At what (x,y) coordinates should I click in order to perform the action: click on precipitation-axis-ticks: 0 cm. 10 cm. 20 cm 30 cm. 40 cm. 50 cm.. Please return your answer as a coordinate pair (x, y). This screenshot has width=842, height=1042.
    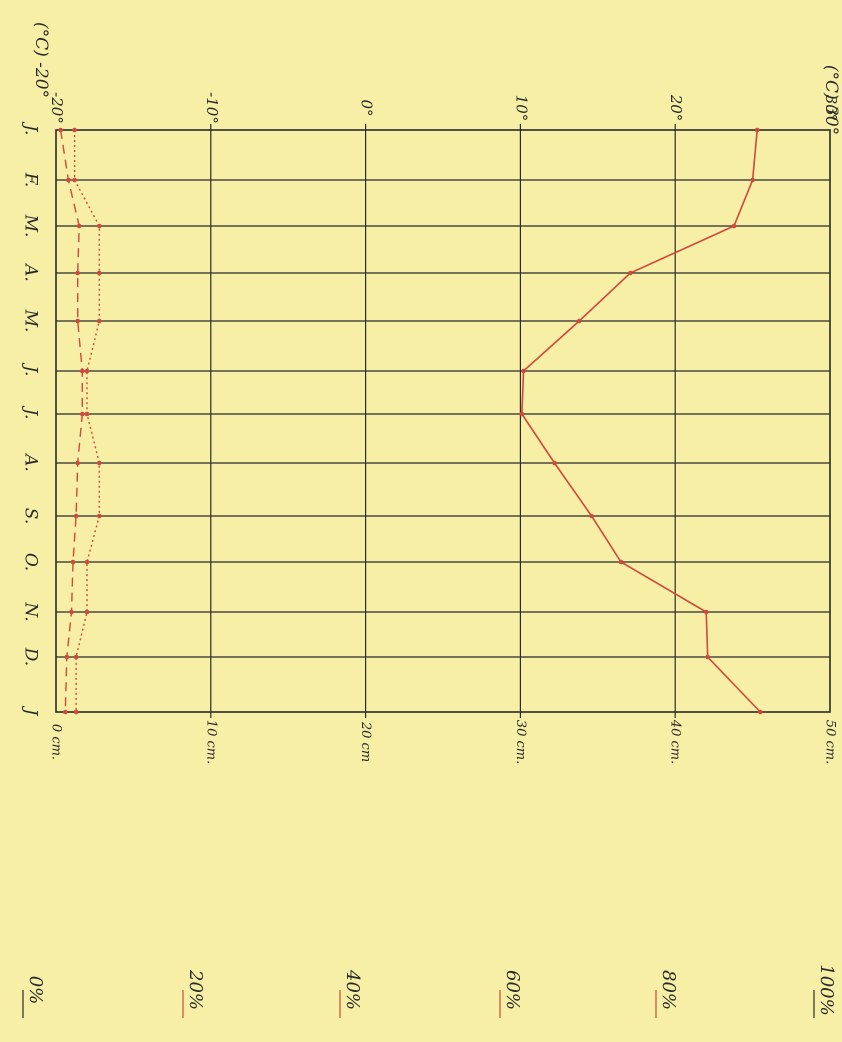
    Looking at the image, I should click on (443, 741).